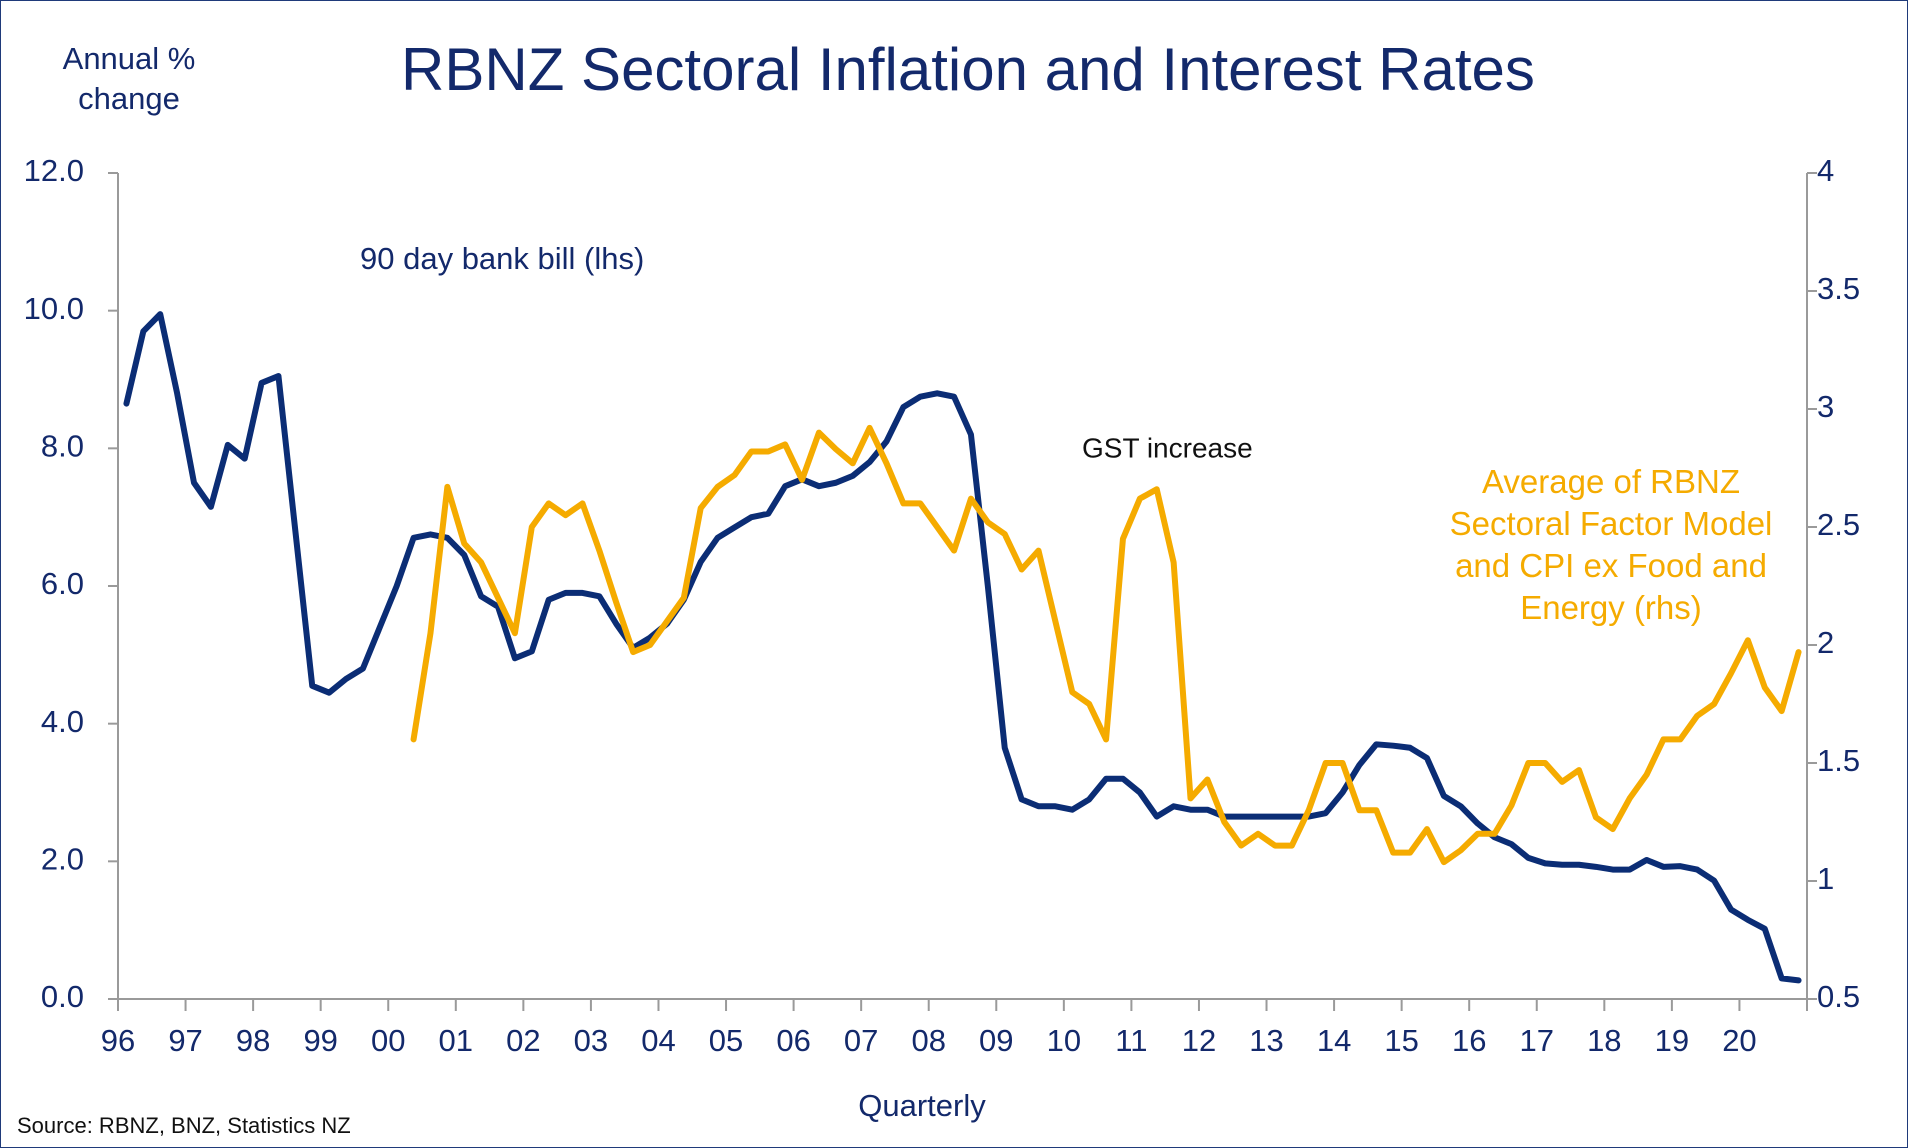  What do you see at coordinates (62, 996) in the screenshot?
I see `y-tick-label: 0.0` at bounding box center [62, 996].